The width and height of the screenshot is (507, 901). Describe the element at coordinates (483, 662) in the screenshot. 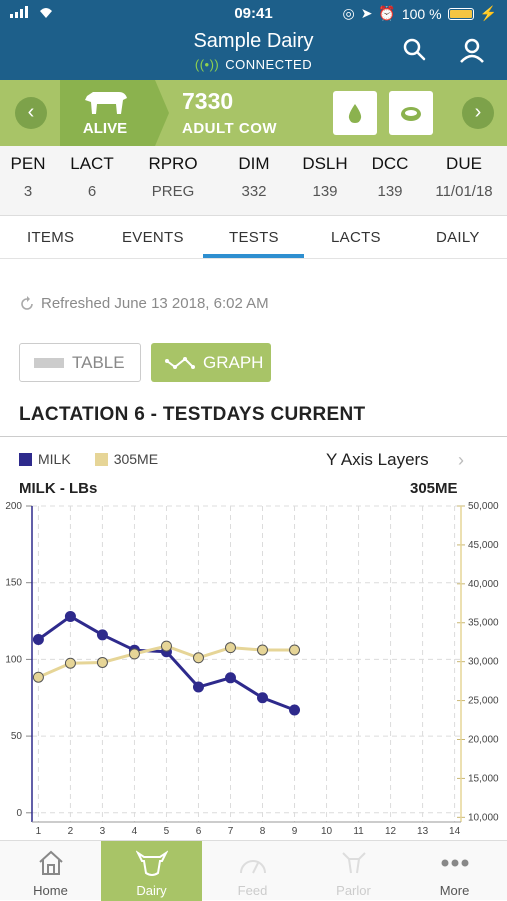

I see `y-right-tick-label: 30,000` at that location.